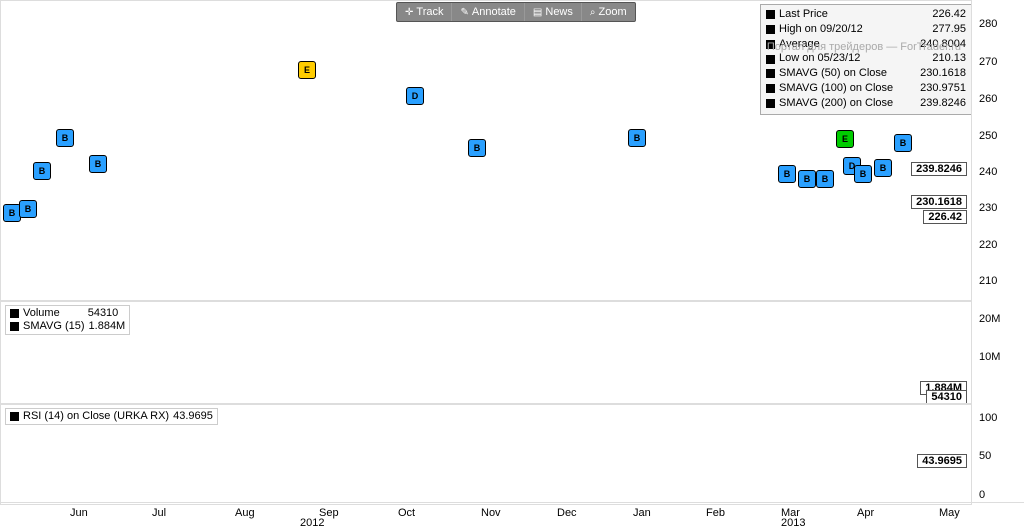  Describe the element at coordinates (245, 513) in the screenshot. I see `x-tick-aug: Aug` at that location.